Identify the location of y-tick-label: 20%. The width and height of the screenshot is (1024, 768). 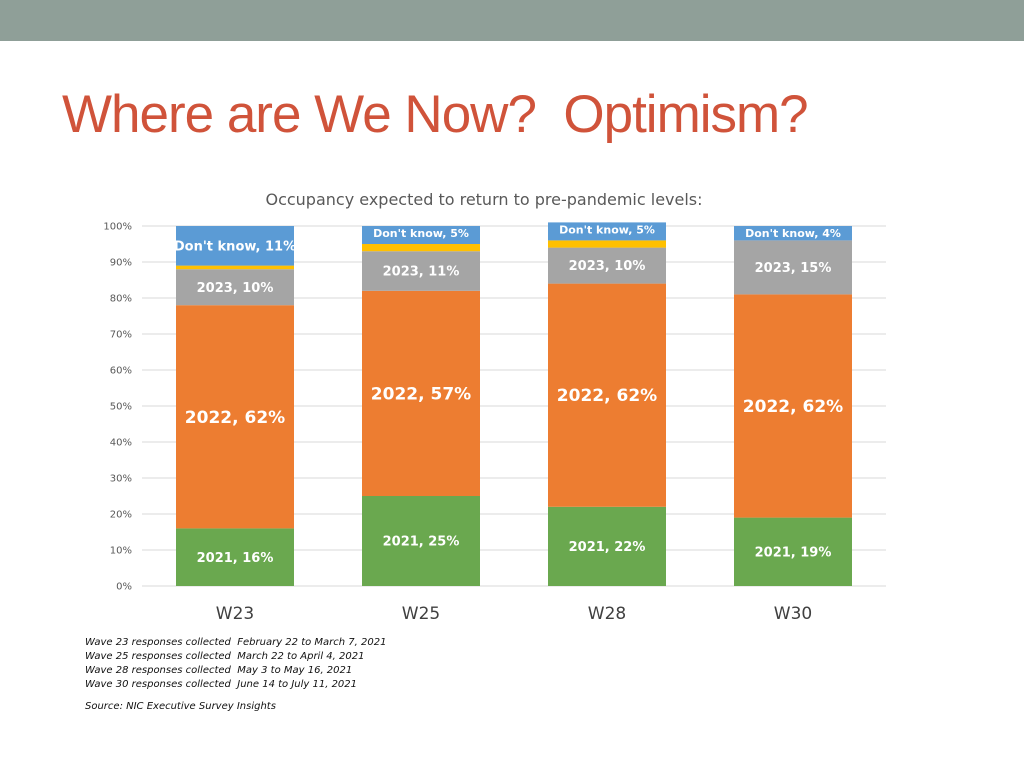
(121, 515).